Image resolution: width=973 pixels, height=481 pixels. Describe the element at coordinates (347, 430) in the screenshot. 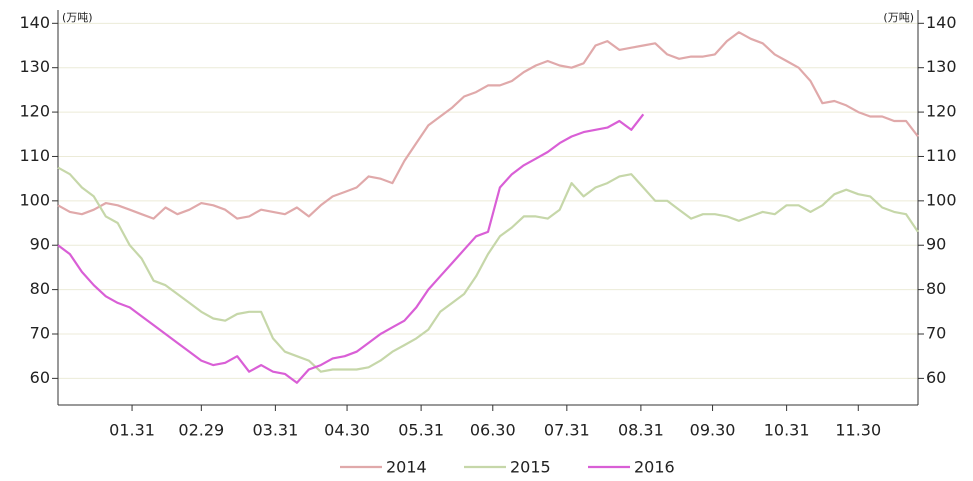

I see `x-tick-label: 04.30` at that location.